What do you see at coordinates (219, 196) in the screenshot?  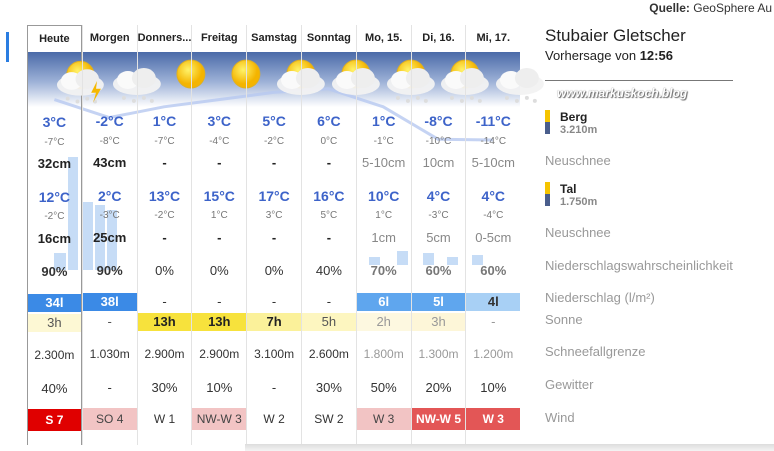 I see `temp-high-valley: 15°C` at bounding box center [219, 196].